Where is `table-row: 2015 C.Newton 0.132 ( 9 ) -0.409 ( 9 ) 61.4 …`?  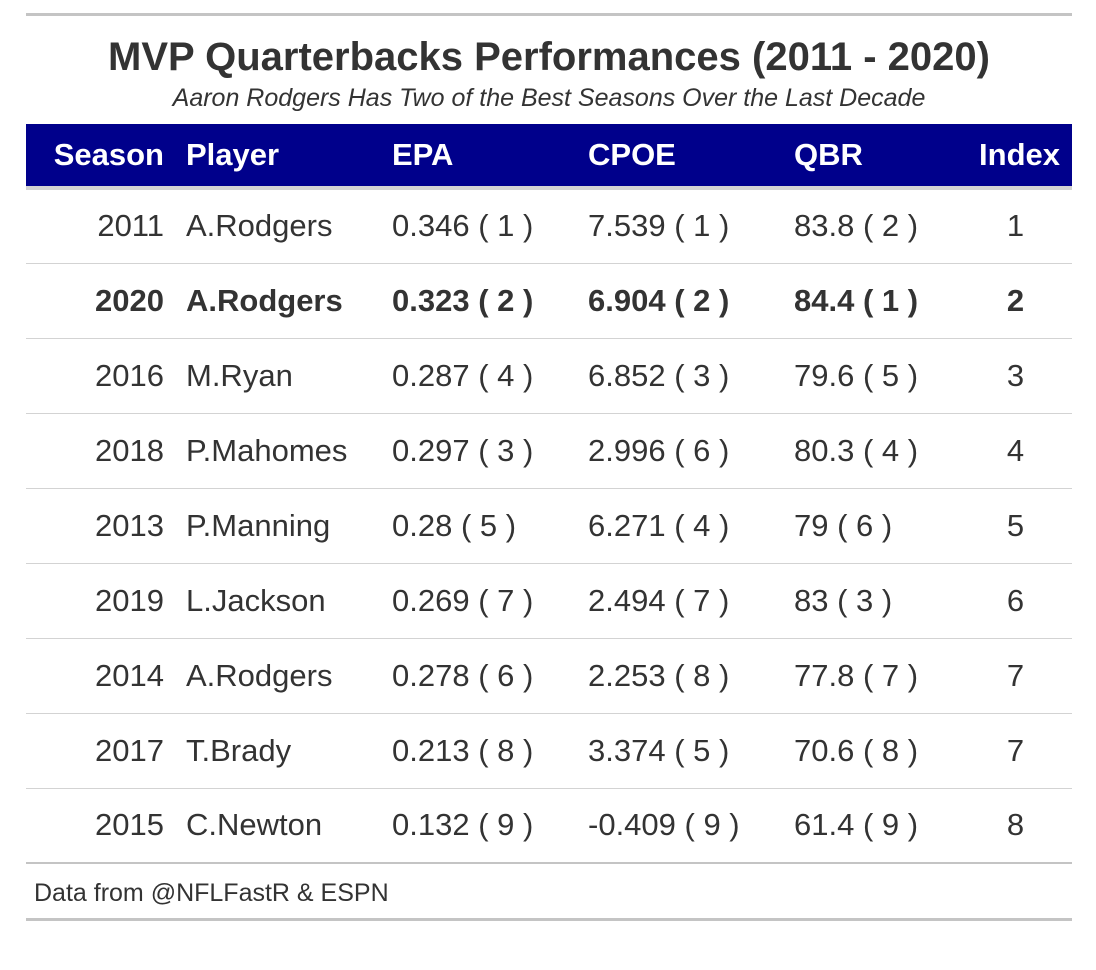
table-row: 2015 C.Newton 0.132 ( 9 ) -0.409 ( 9 ) 61.4 … is located at coordinates (549, 825).